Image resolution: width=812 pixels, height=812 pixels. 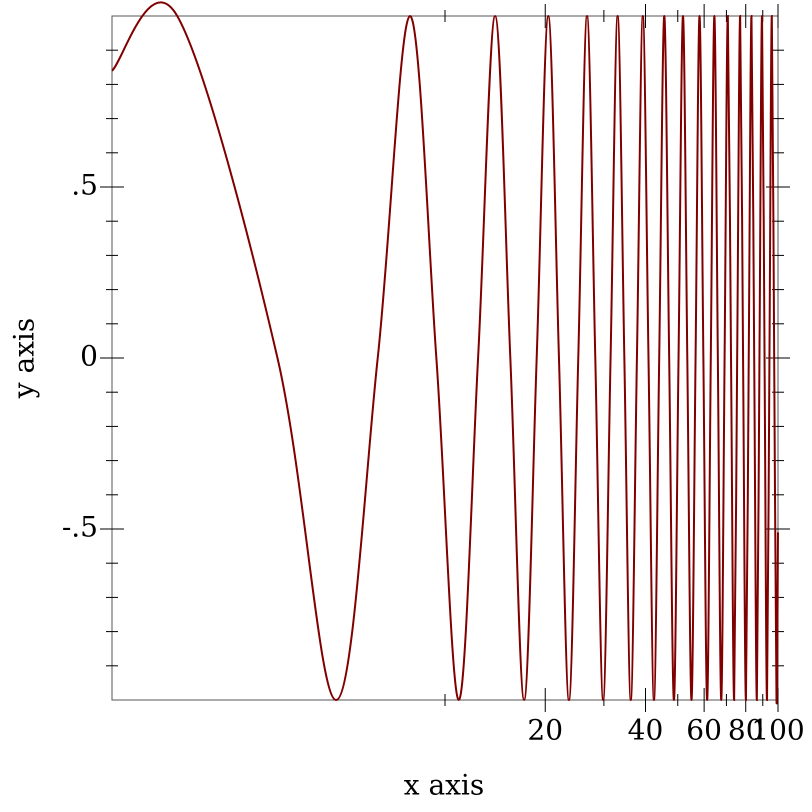 What do you see at coordinates (646, 730) in the screenshot?
I see `x-tick-label: 40` at bounding box center [646, 730].